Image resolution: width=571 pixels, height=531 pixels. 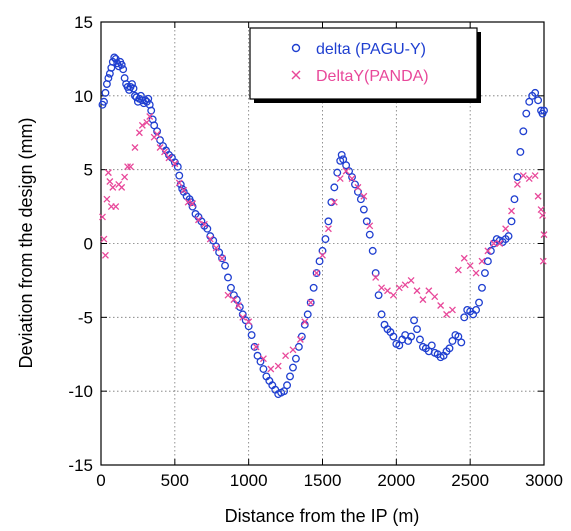 What do you see at coordinates (396, 480) in the screenshot?
I see `x-tick-label: 2000` at bounding box center [396, 480].